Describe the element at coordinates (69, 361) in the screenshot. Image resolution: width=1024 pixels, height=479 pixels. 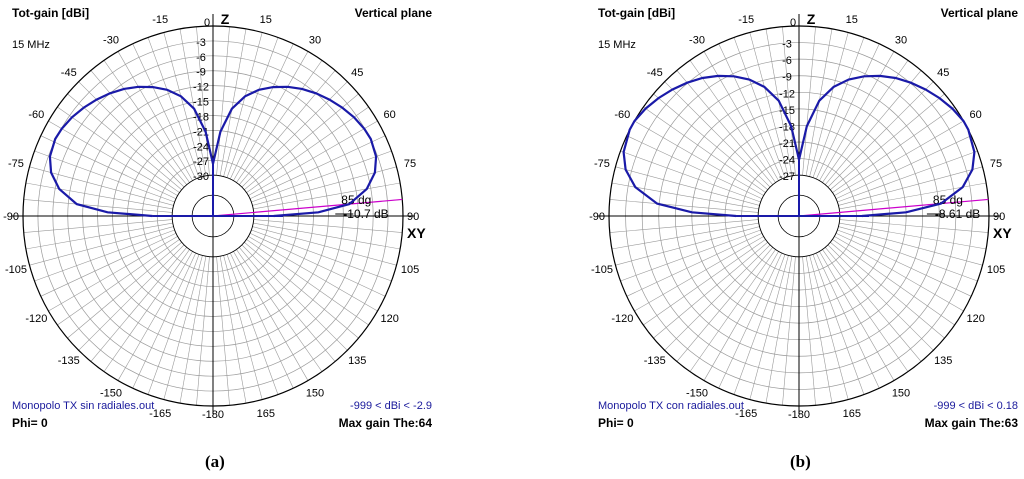
I see `angle-tick-label: -135` at that location.